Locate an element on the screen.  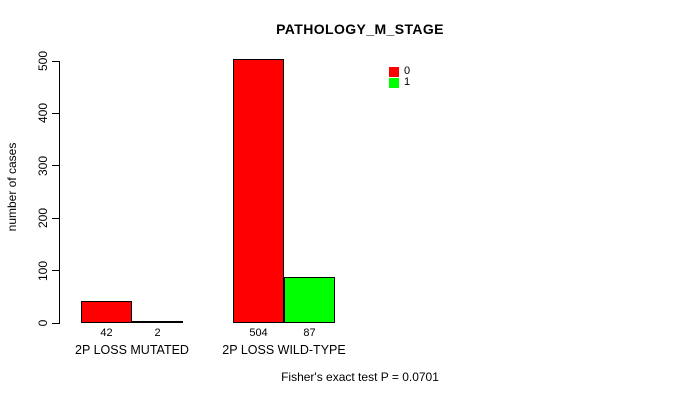
y-axis-line is located at coordinates (59, 192).